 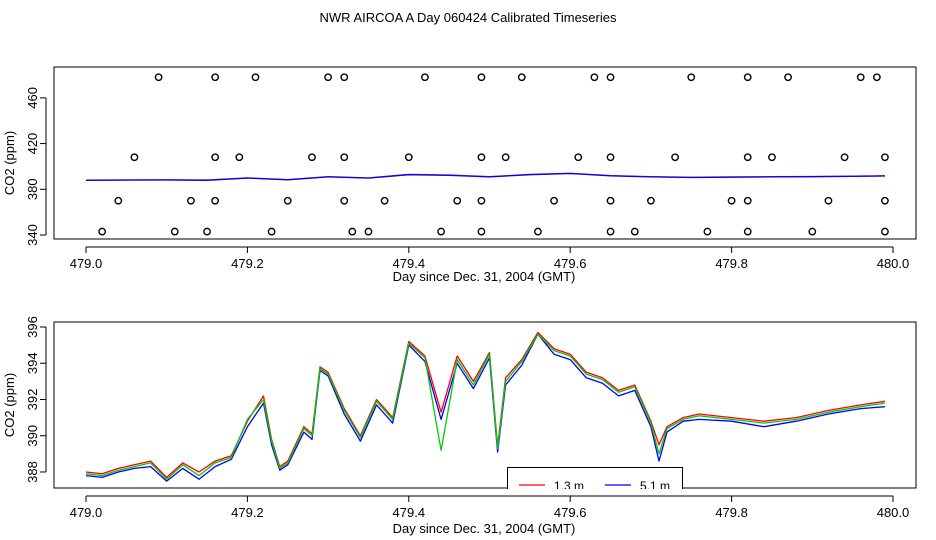 I want to click on legend-label-5-1m: 5.1 m, so click(x=655, y=486).